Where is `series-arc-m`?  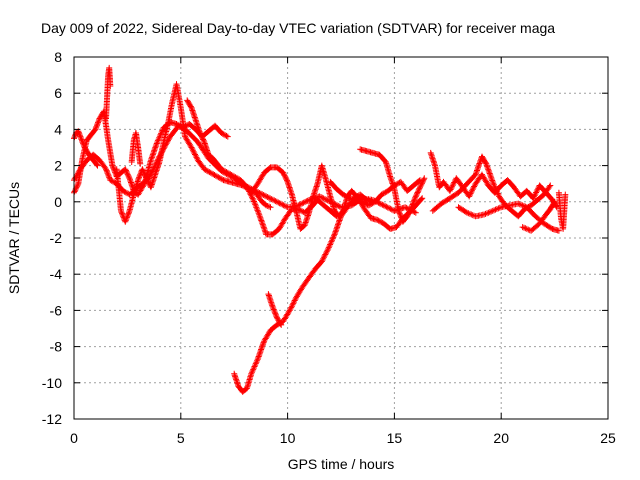
series-arc-m is located at coordinates (538, 216).